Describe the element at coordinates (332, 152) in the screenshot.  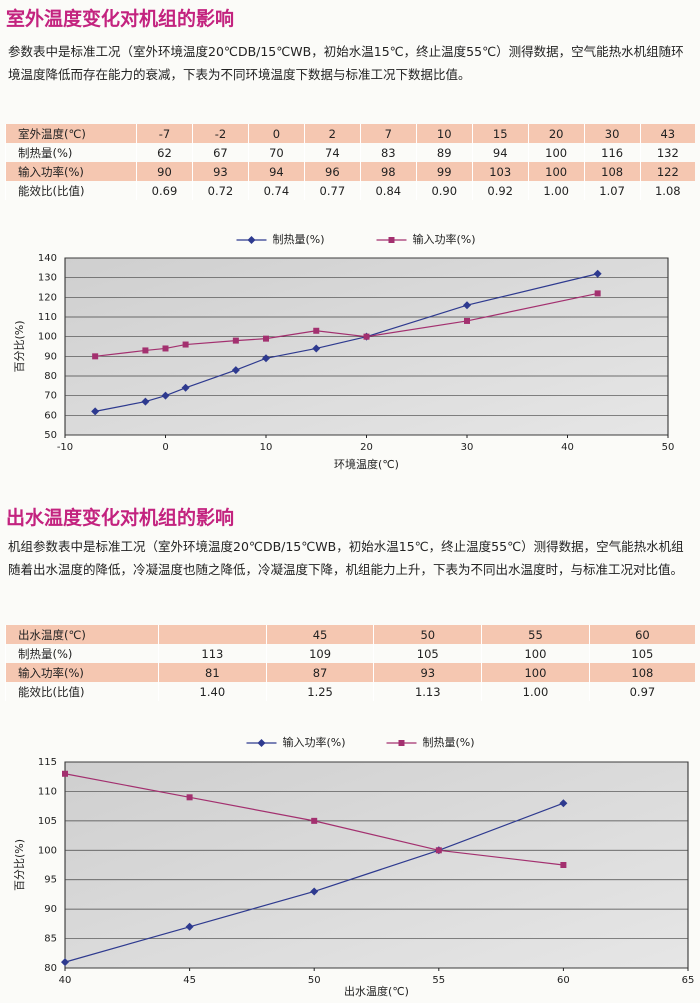
I see `table-cell: 74` at that location.